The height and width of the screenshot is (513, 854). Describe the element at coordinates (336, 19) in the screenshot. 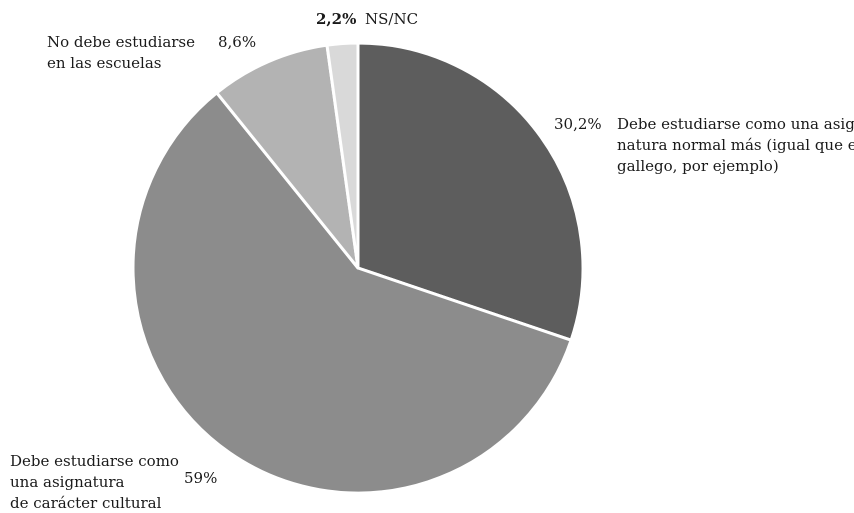

I see `slice-value-label-ns-nc: 2,2%` at that location.